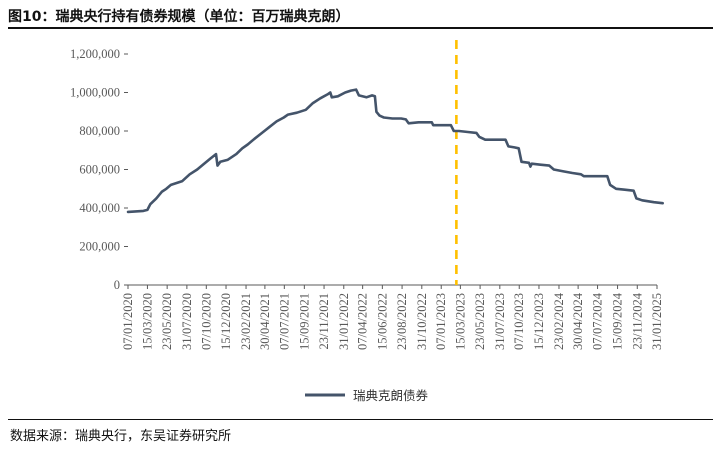  I want to click on x-tick-label: 31/07/2023, so click(500, 321).